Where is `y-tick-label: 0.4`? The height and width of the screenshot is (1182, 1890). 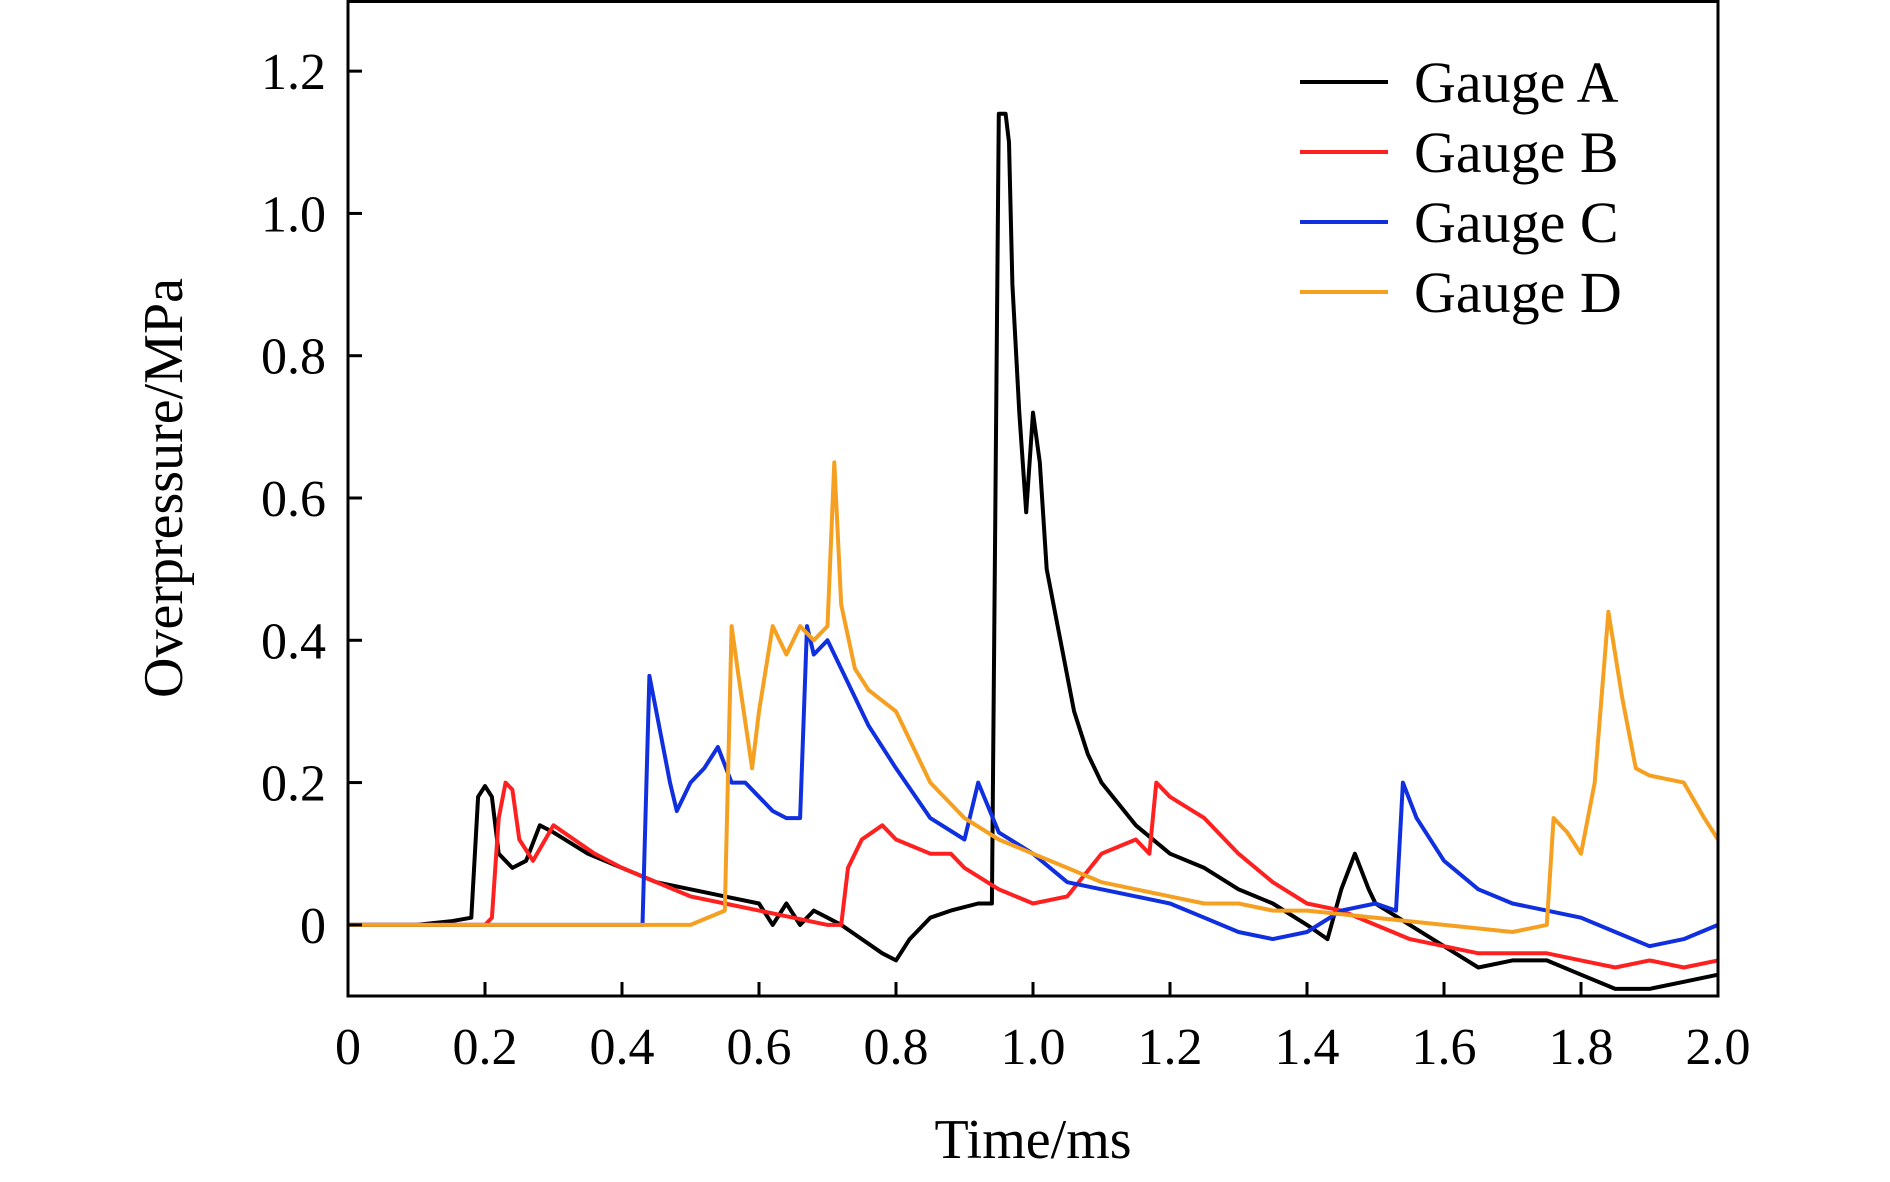
y-tick-label: 0.4 is located at coordinates (293, 641).